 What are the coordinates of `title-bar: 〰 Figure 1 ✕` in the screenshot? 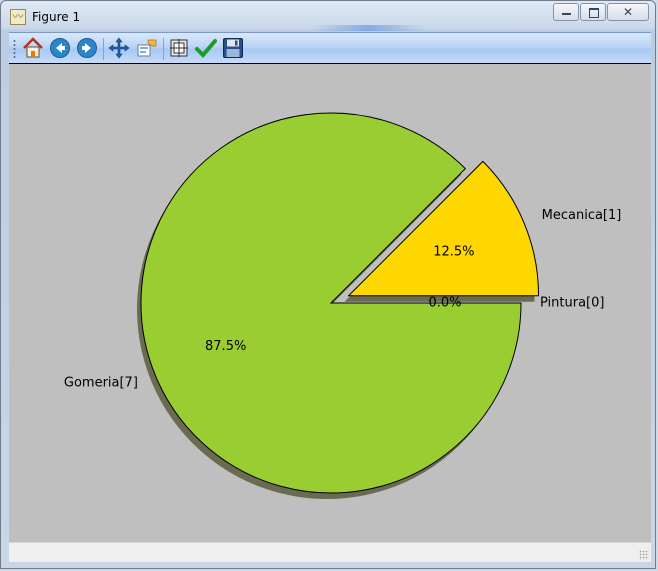 It's located at (328, 16).